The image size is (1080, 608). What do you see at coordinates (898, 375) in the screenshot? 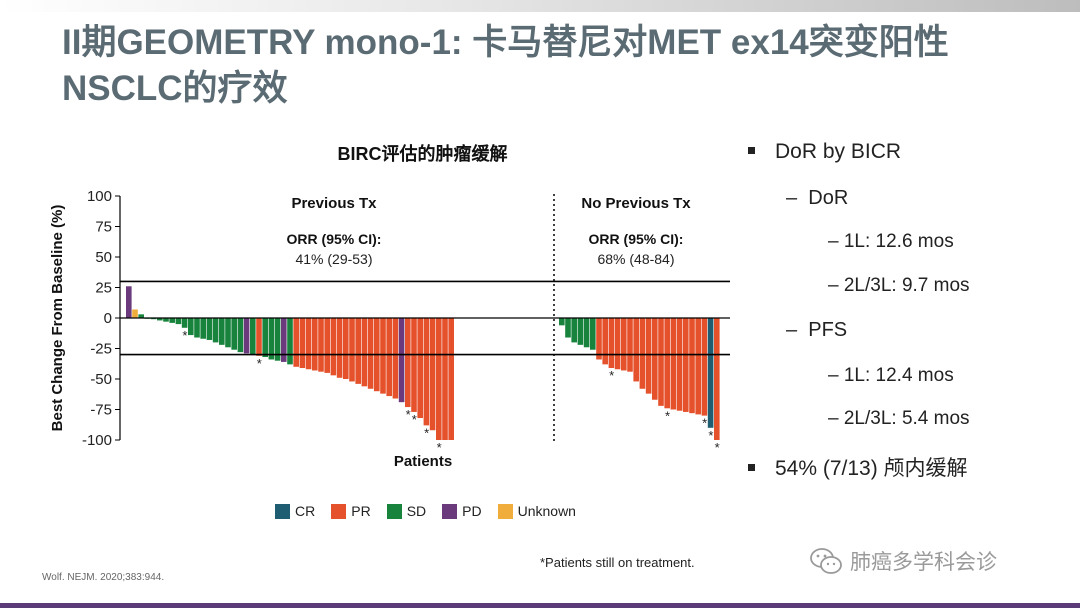
I see `bullet-text: 1L: 12.4 mos` at bounding box center [898, 375].